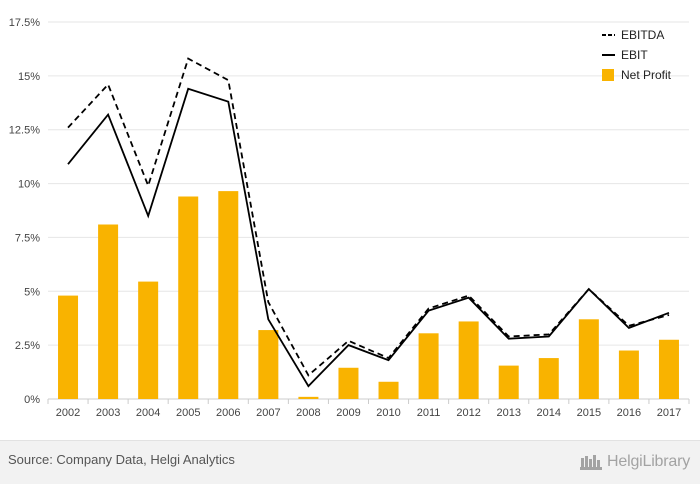 Image resolution: width=700 pixels, height=484 pixels. What do you see at coordinates (388, 413) in the screenshot?
I see `x-tick-label: 2010` at bounding box center [388, 413].